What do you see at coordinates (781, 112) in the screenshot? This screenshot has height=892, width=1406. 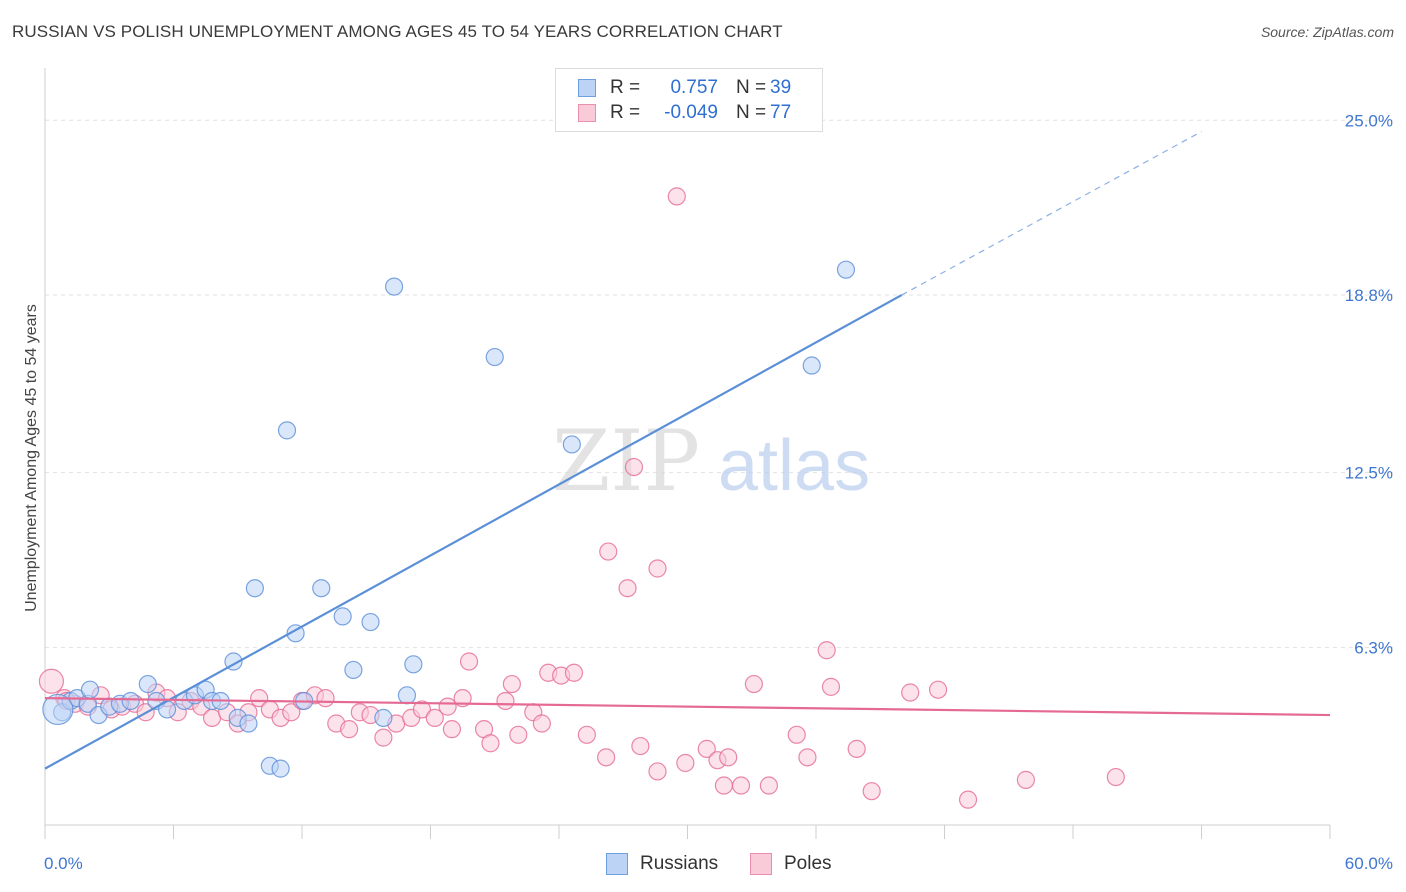 I see `legend-n-value: 77` at bounding box center [781, 112].